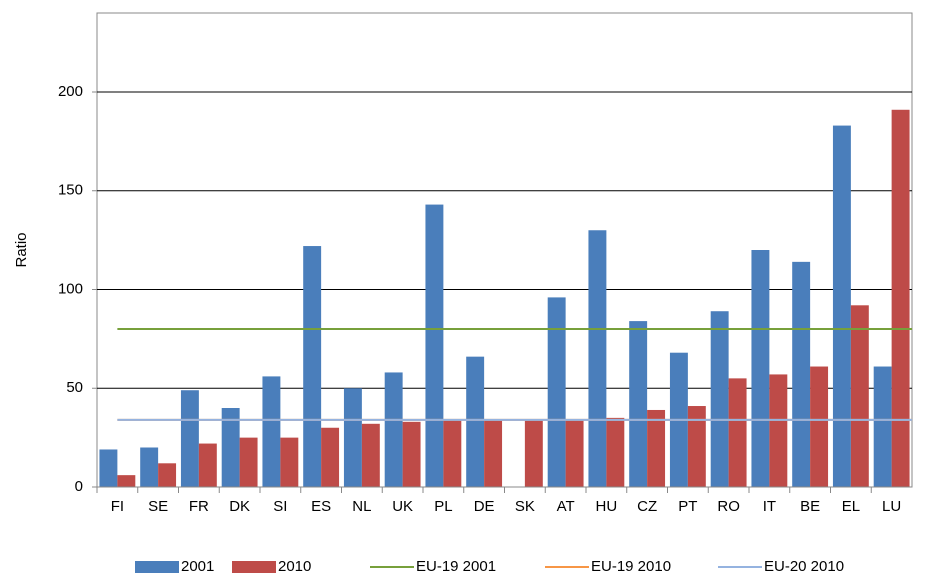  What do you see at coordinates (566, 506) in the screenshot?
I see `x-tick-label: AT` at bounding box center [566, 506].